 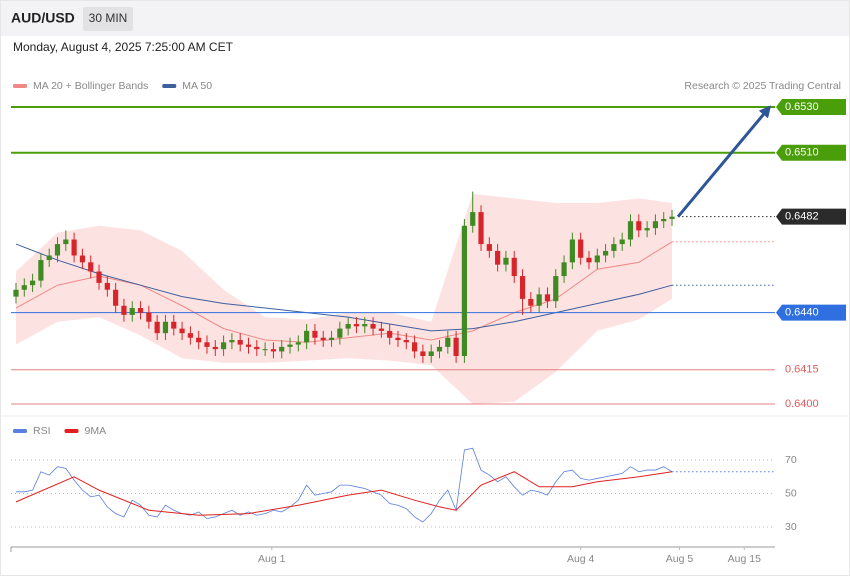 I want to click on level-label: 0.6400, so click(x=802, y=404).